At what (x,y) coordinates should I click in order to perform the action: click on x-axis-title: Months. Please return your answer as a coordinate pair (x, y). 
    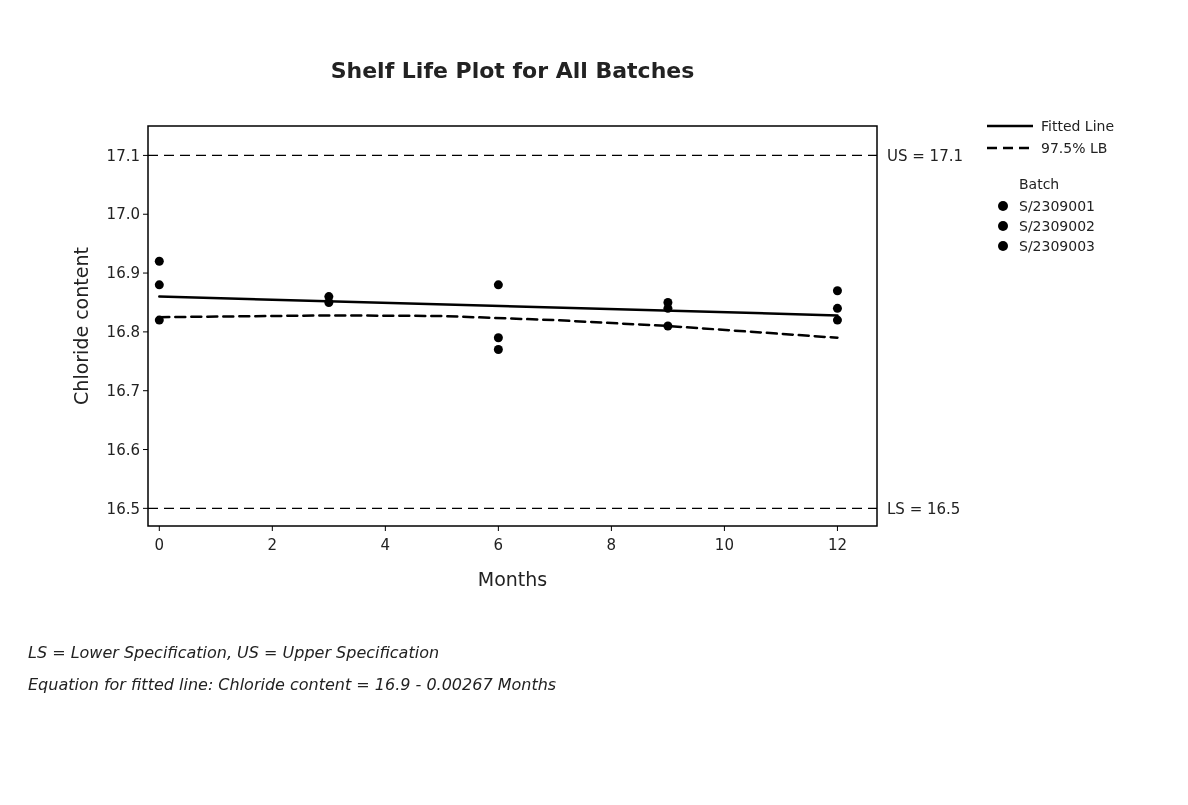
    Looking at the image, I should click on (512, 579).